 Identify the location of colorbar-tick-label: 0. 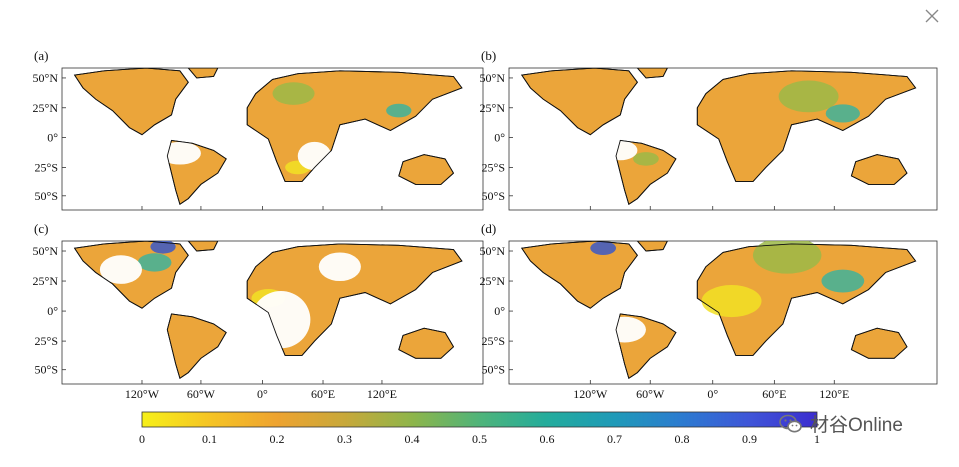
(142, 439).